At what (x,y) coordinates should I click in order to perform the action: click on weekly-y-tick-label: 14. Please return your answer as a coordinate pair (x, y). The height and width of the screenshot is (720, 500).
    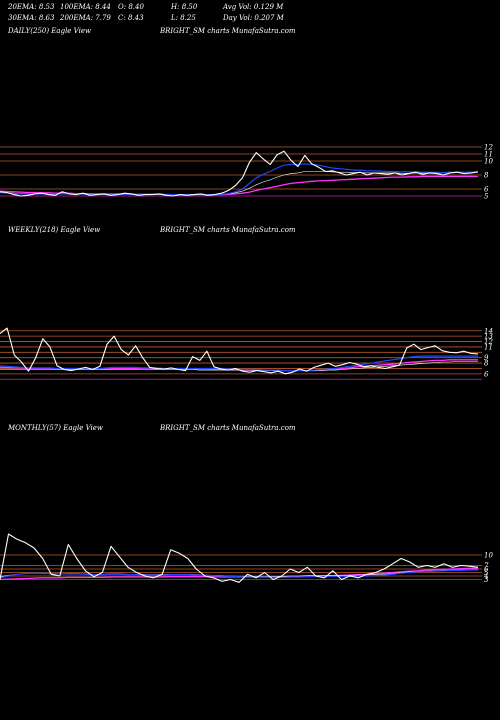
    Looking at the image, I should click on (488, 331).